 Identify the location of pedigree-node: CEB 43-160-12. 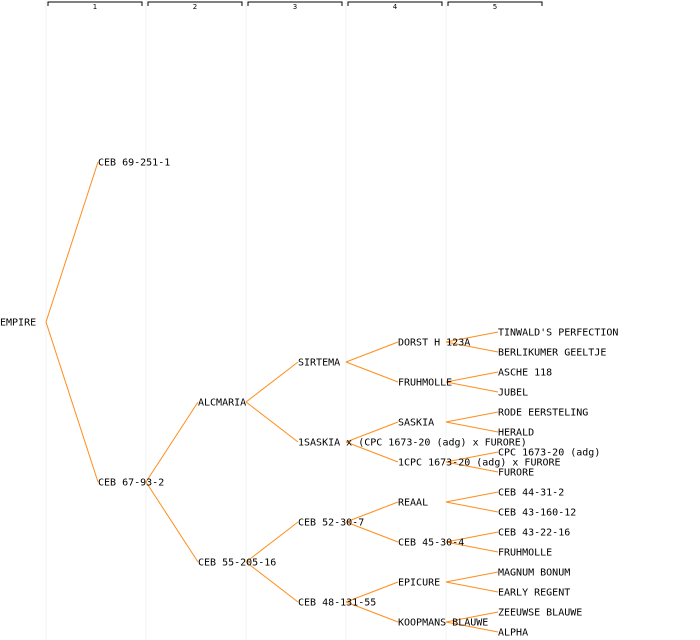
(537, 513).